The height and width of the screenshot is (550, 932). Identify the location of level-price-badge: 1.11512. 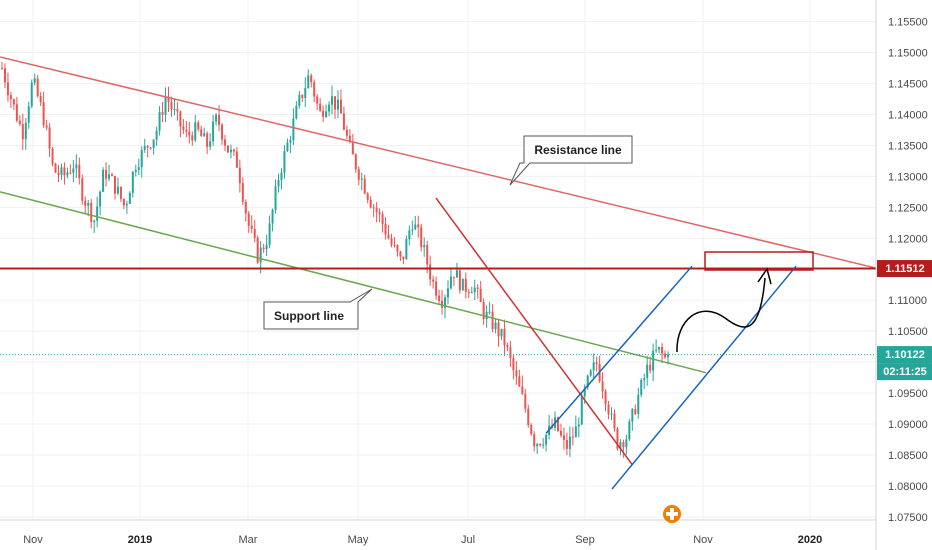
(904, 269).